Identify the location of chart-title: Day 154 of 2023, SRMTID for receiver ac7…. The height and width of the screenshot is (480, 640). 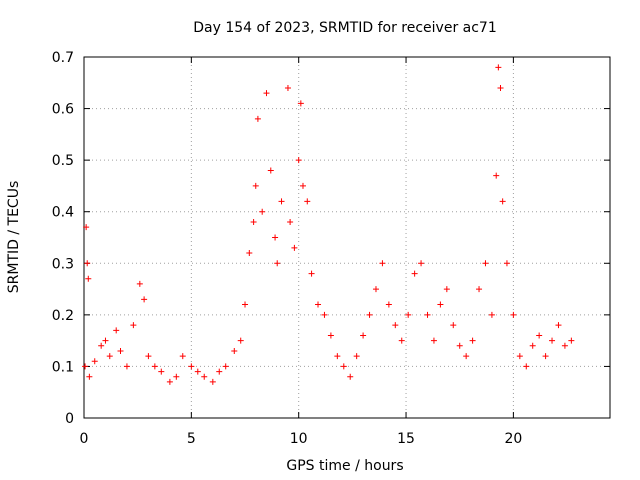
(345, 28).